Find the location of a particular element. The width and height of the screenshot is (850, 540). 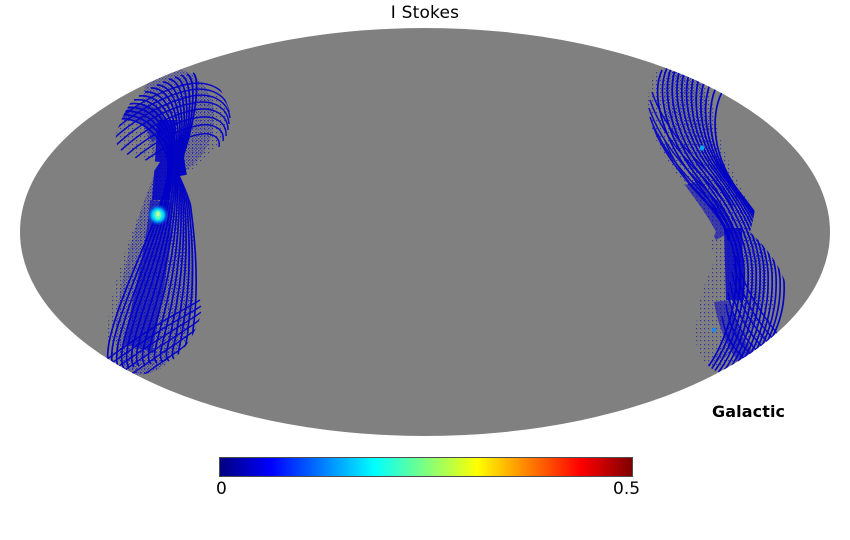

left-scan-region is located at coordinates (164, 222).